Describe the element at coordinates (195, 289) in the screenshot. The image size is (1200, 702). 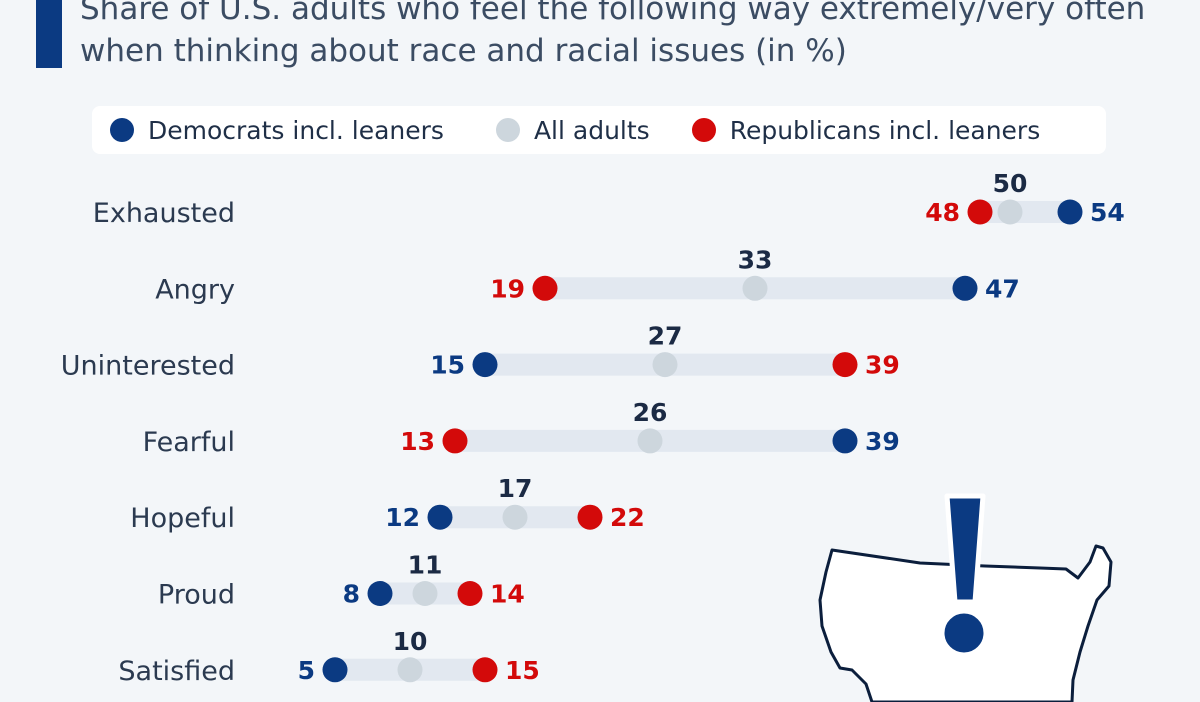
I see `category-label-angry: Angry` at that location.